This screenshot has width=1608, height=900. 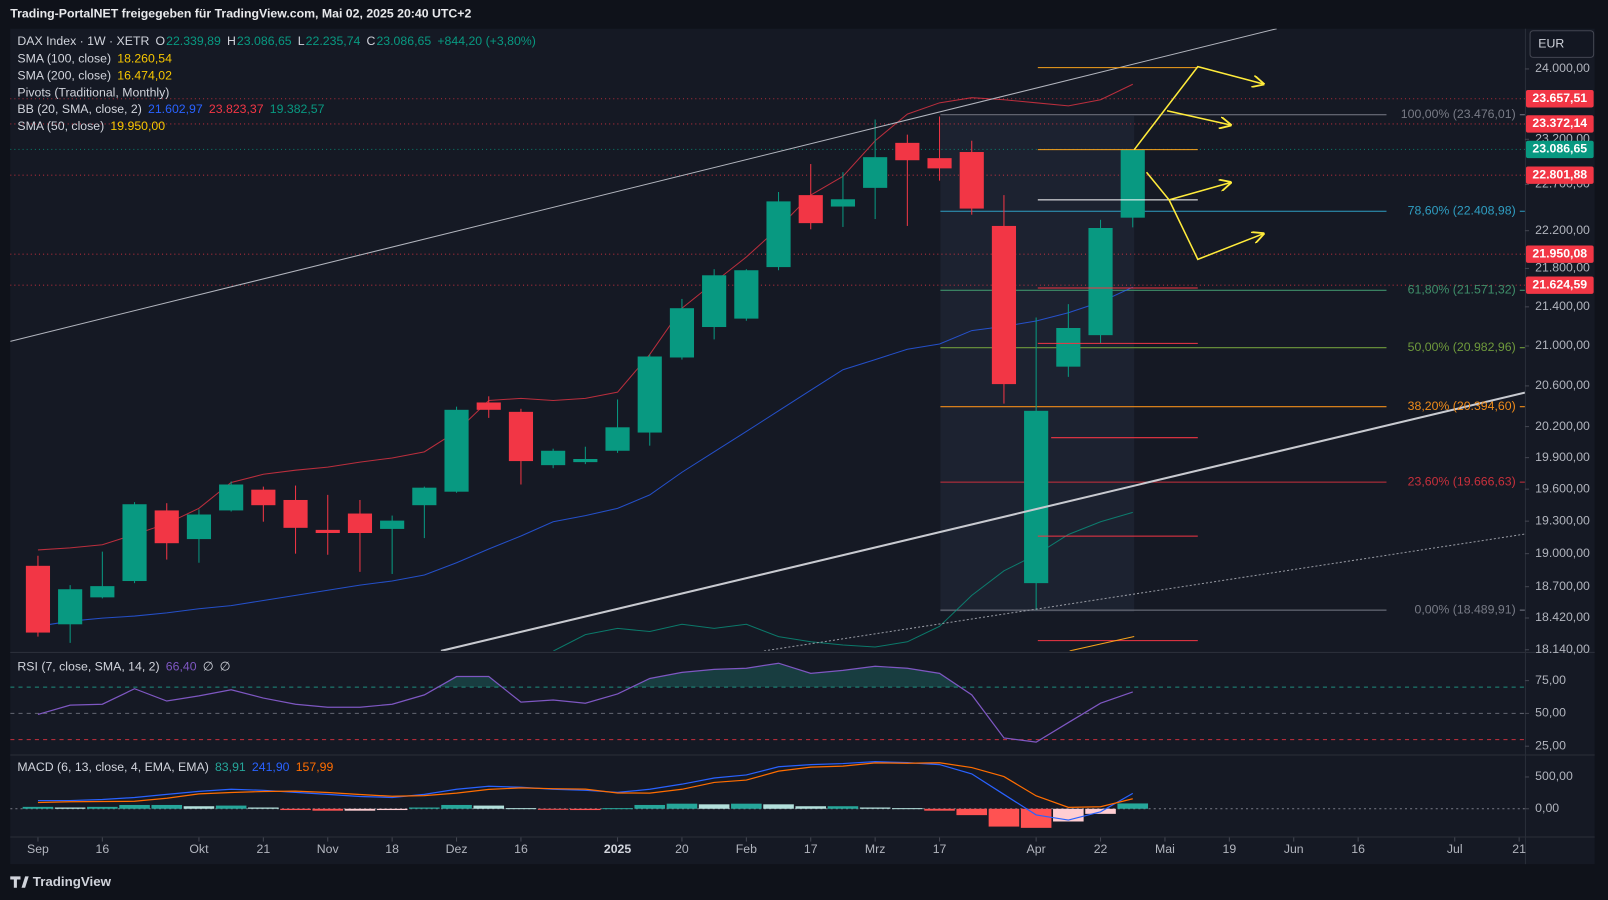 What do you see at coordinates (585, 785) in the screenshot?
I see `signal-line` at bounding box center [585, 785].